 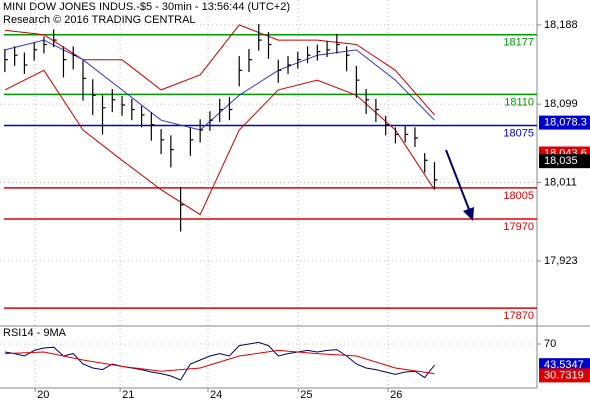 I want to click on x-tick-label: 20, so click(x=43, y=394).